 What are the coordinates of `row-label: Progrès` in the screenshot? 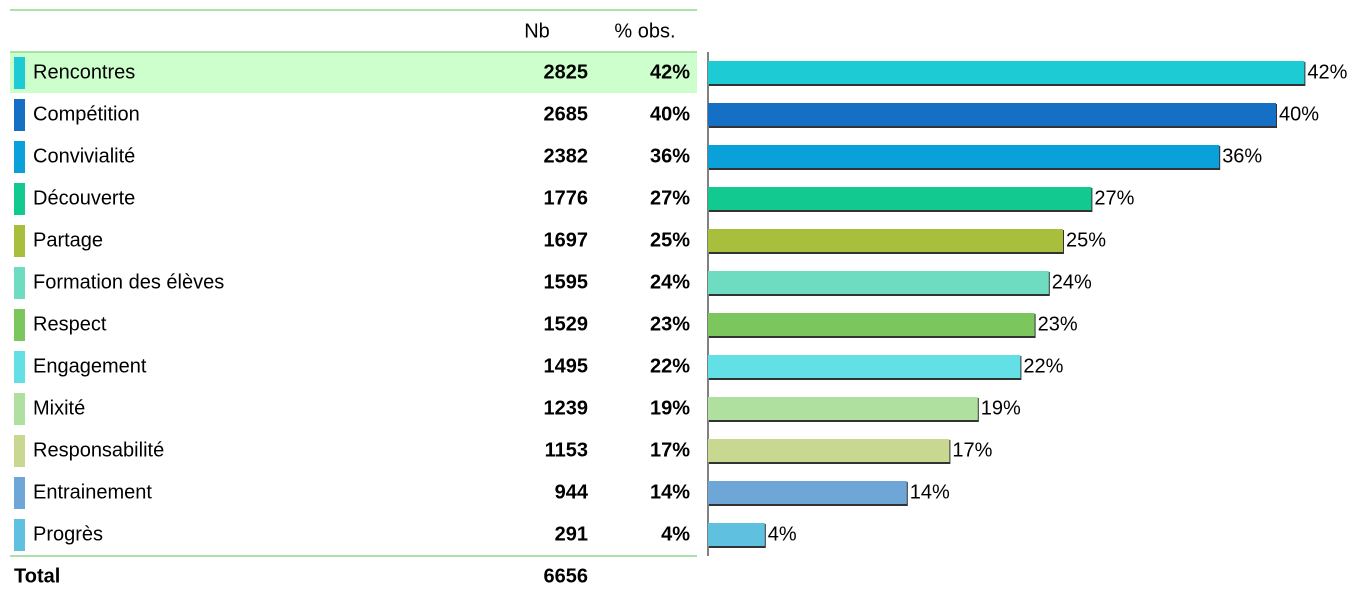 It's located at (68, 534).